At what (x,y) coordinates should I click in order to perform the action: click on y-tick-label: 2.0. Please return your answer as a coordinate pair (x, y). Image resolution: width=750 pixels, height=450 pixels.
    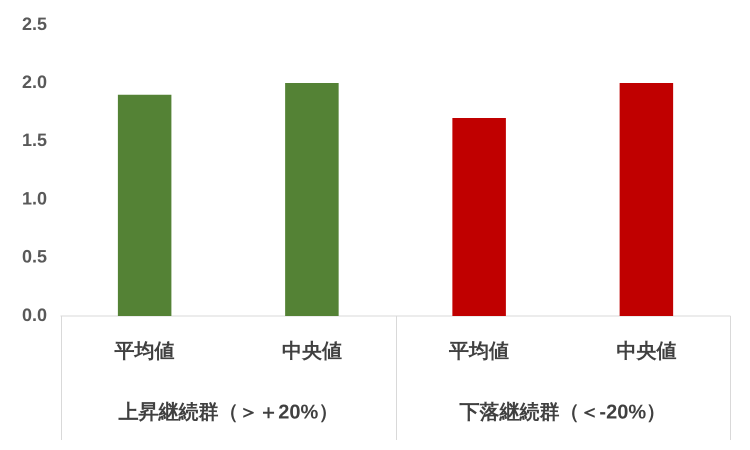
    Looking at the image, I should click on (35, 82).